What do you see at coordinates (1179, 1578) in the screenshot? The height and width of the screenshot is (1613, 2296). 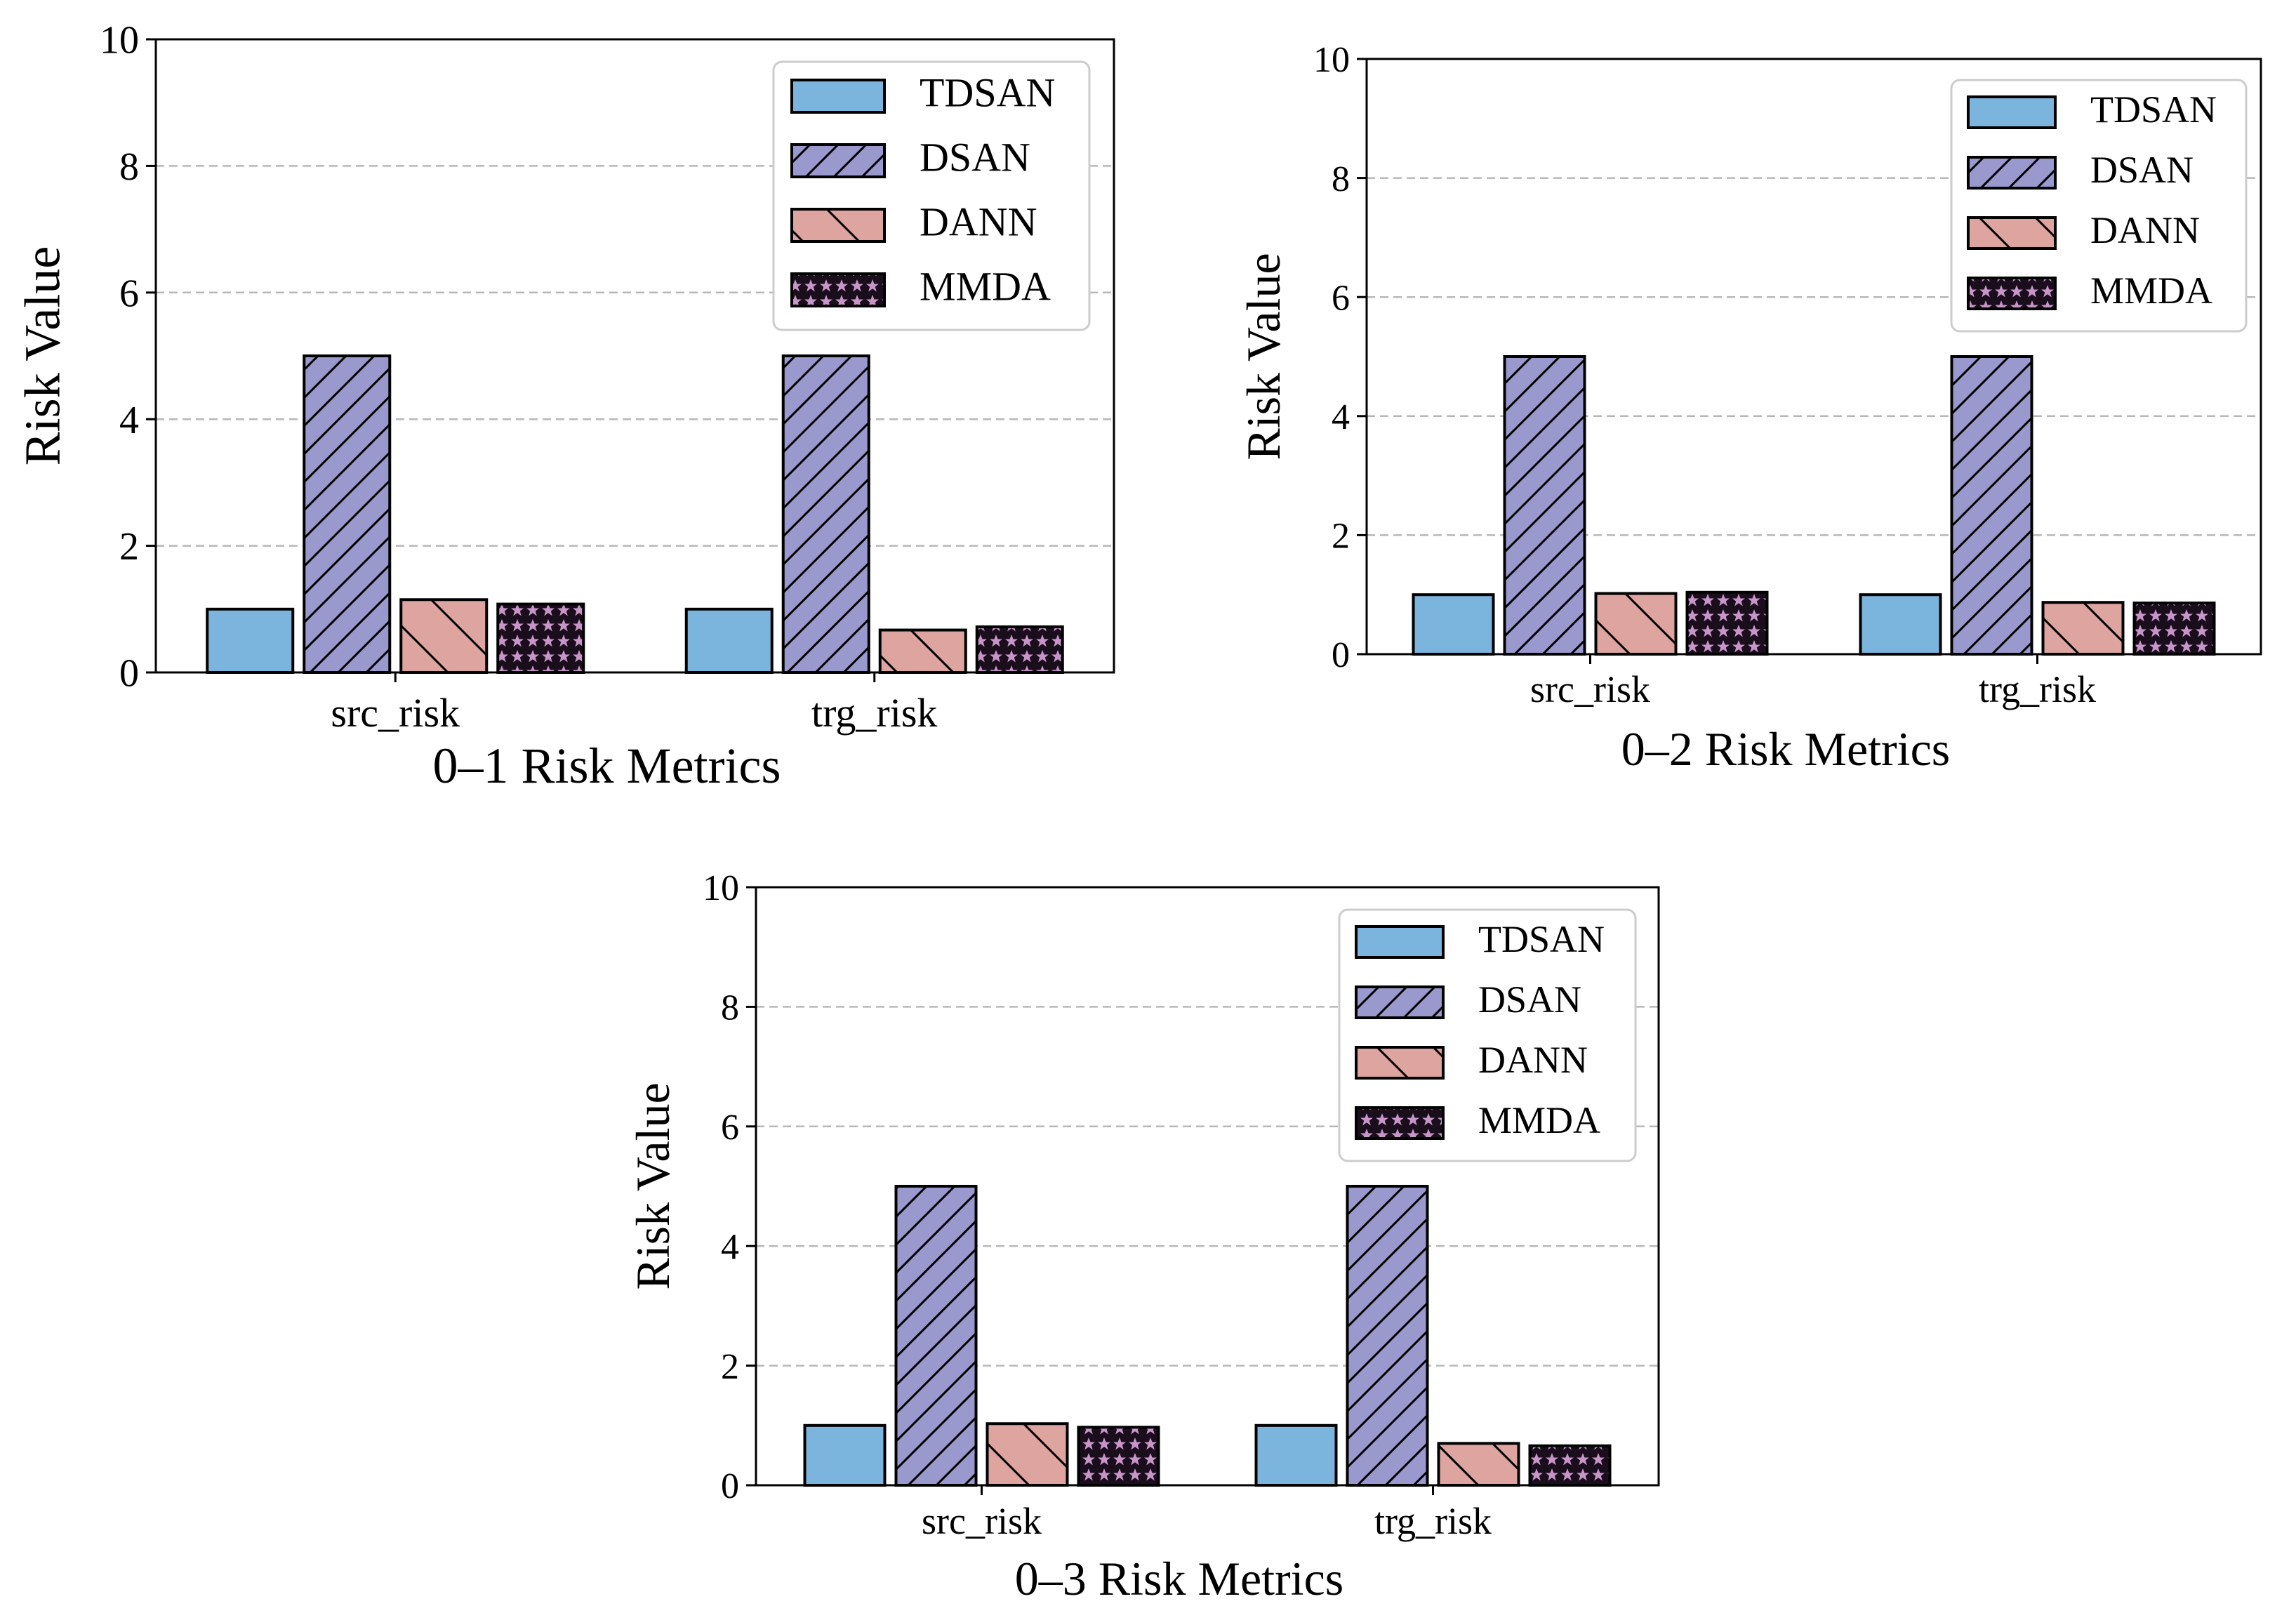 I see `x-axis-label: 0–3 Risk Metrics` at bounding box center [1179, 1578].